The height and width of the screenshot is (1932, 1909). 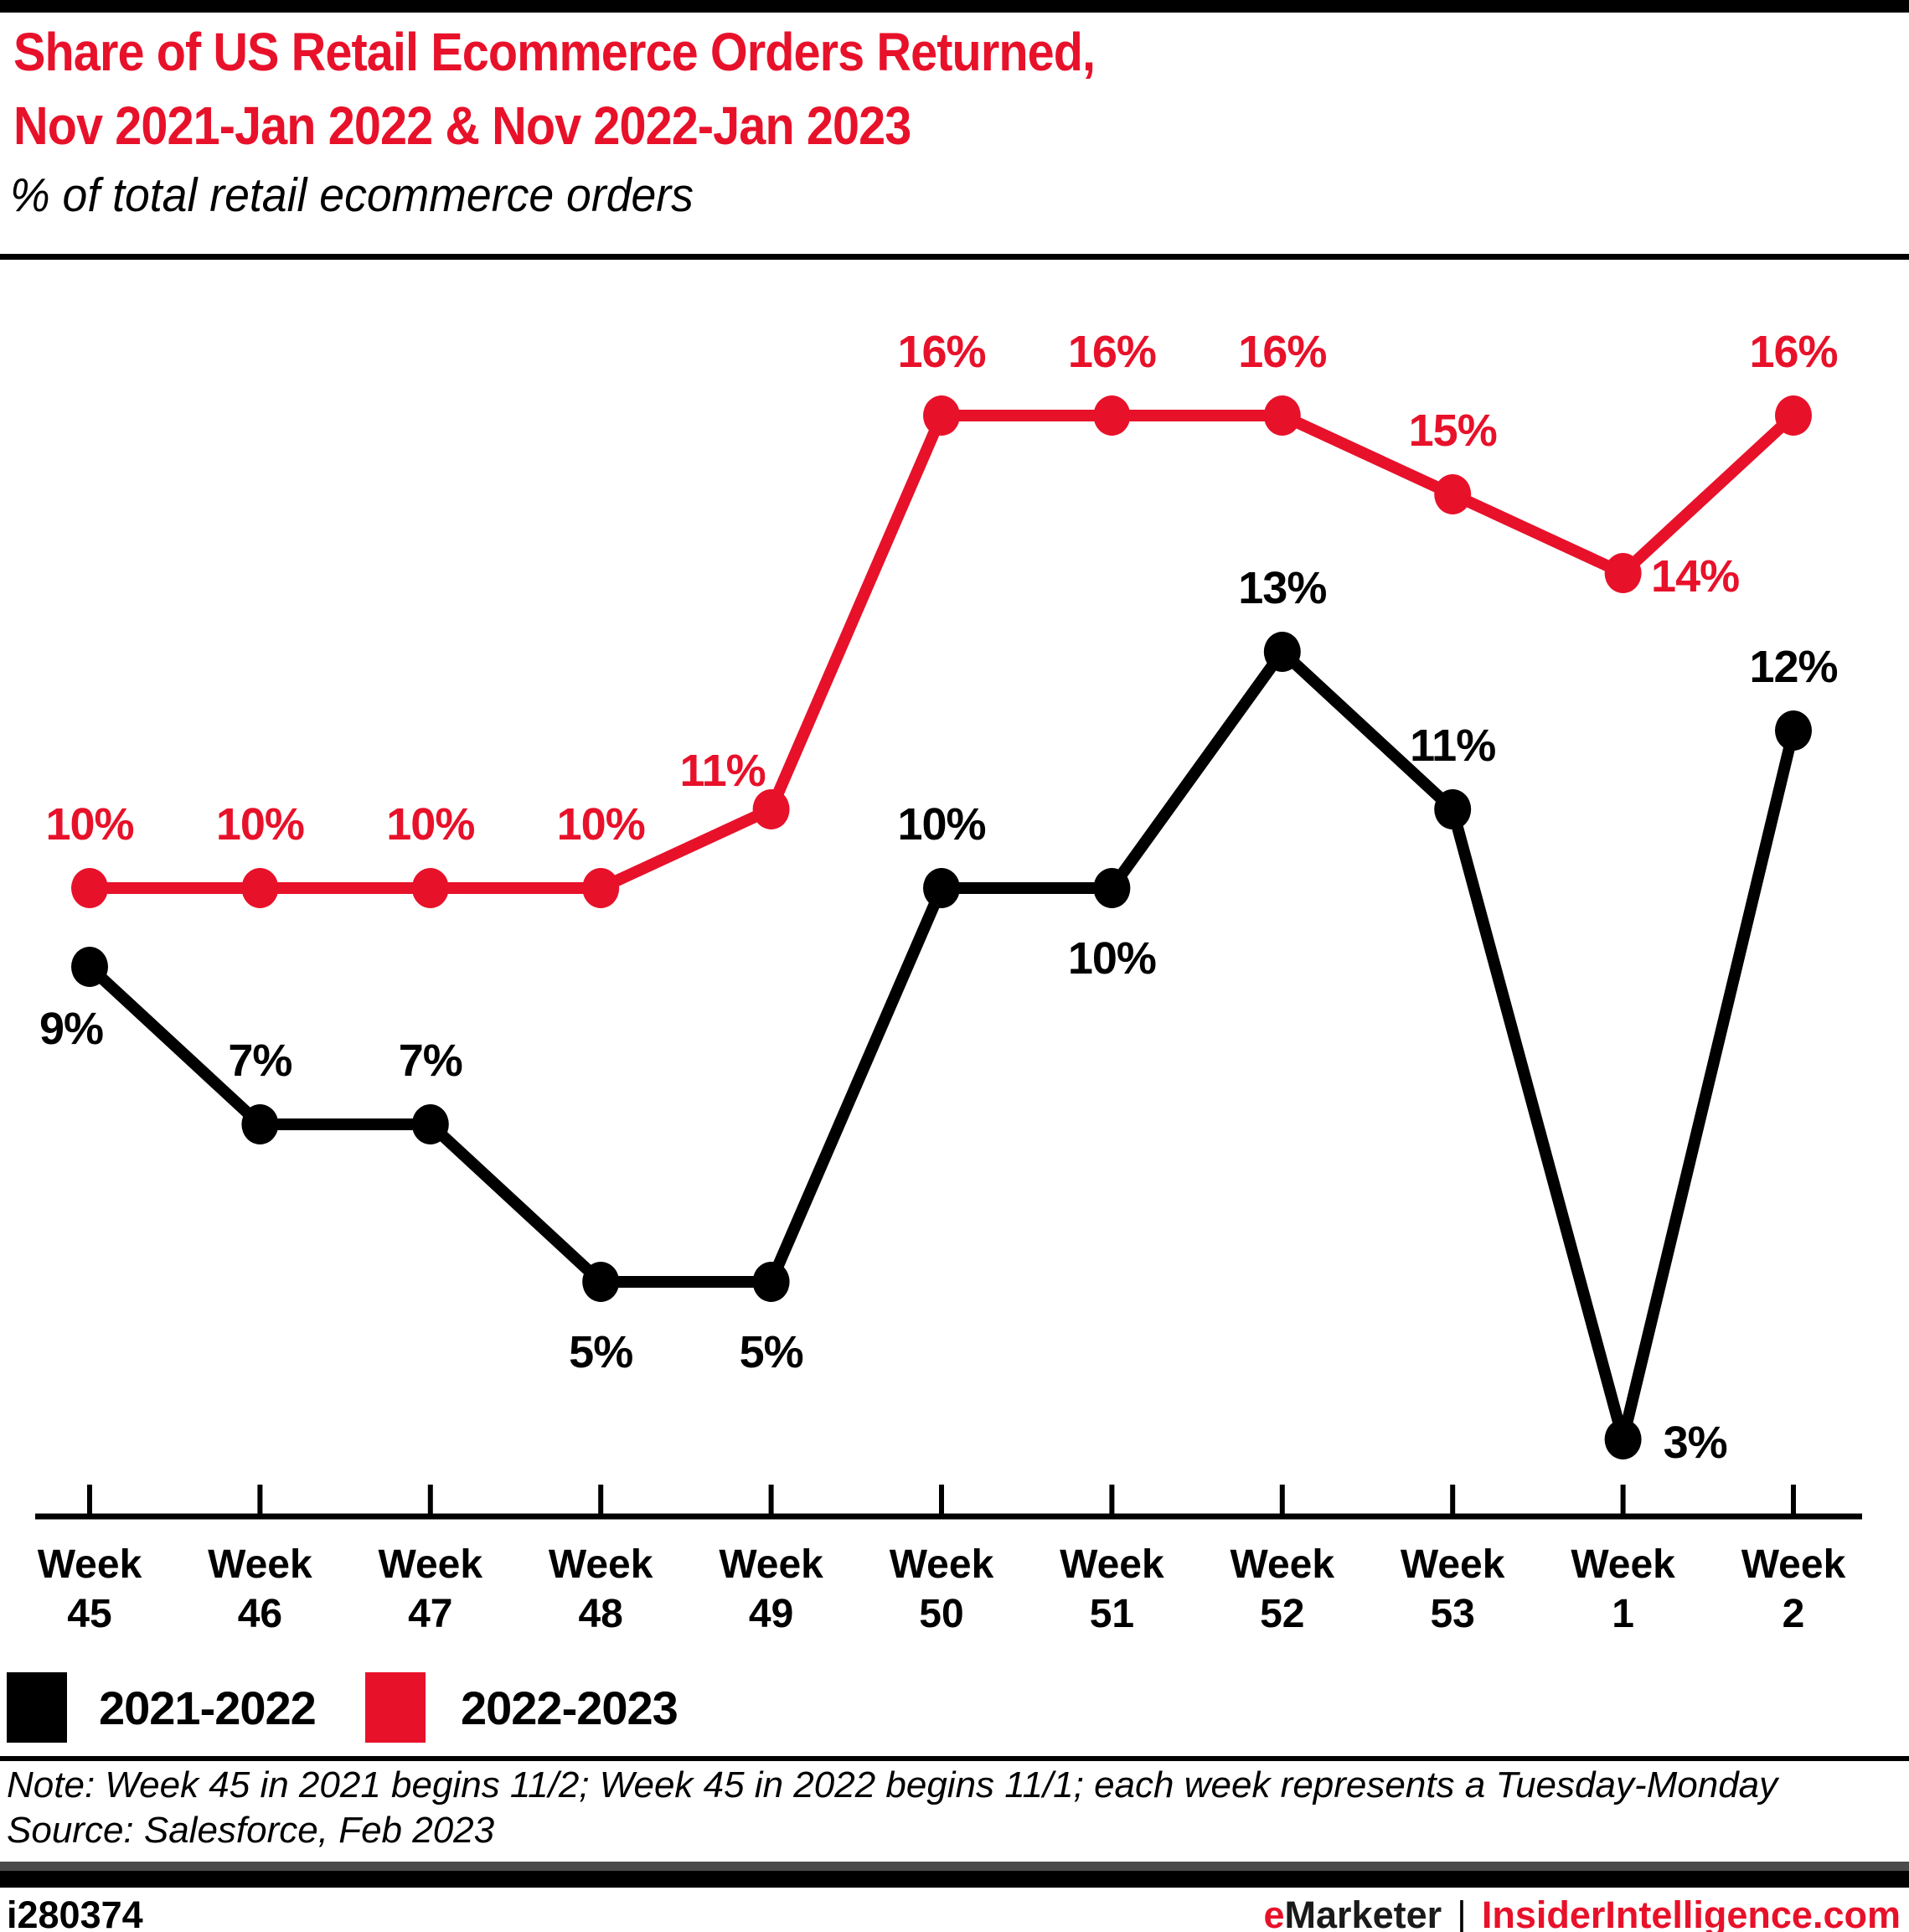 What do you see at coordinates (600, 1589) in the screenshot?
I see `x-axis-label: Week 48` at bounding box center [600, 1589].